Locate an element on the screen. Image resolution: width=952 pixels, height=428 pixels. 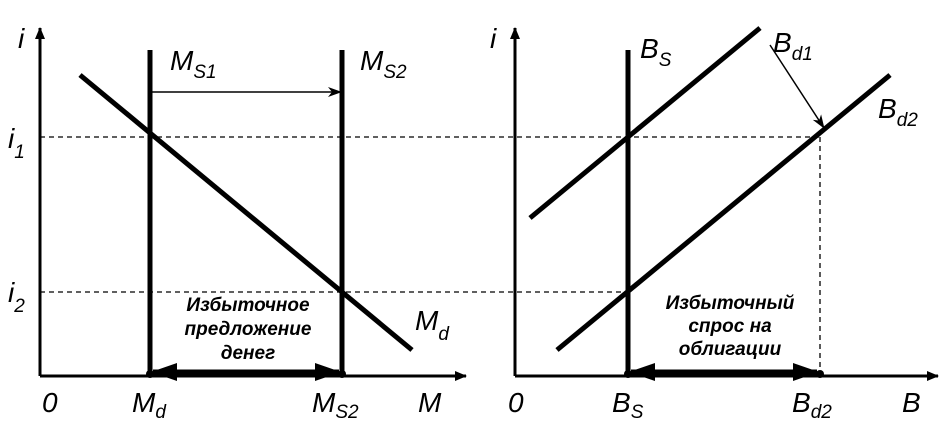
curve-label: MS1 is located at coordinates (193, 64).